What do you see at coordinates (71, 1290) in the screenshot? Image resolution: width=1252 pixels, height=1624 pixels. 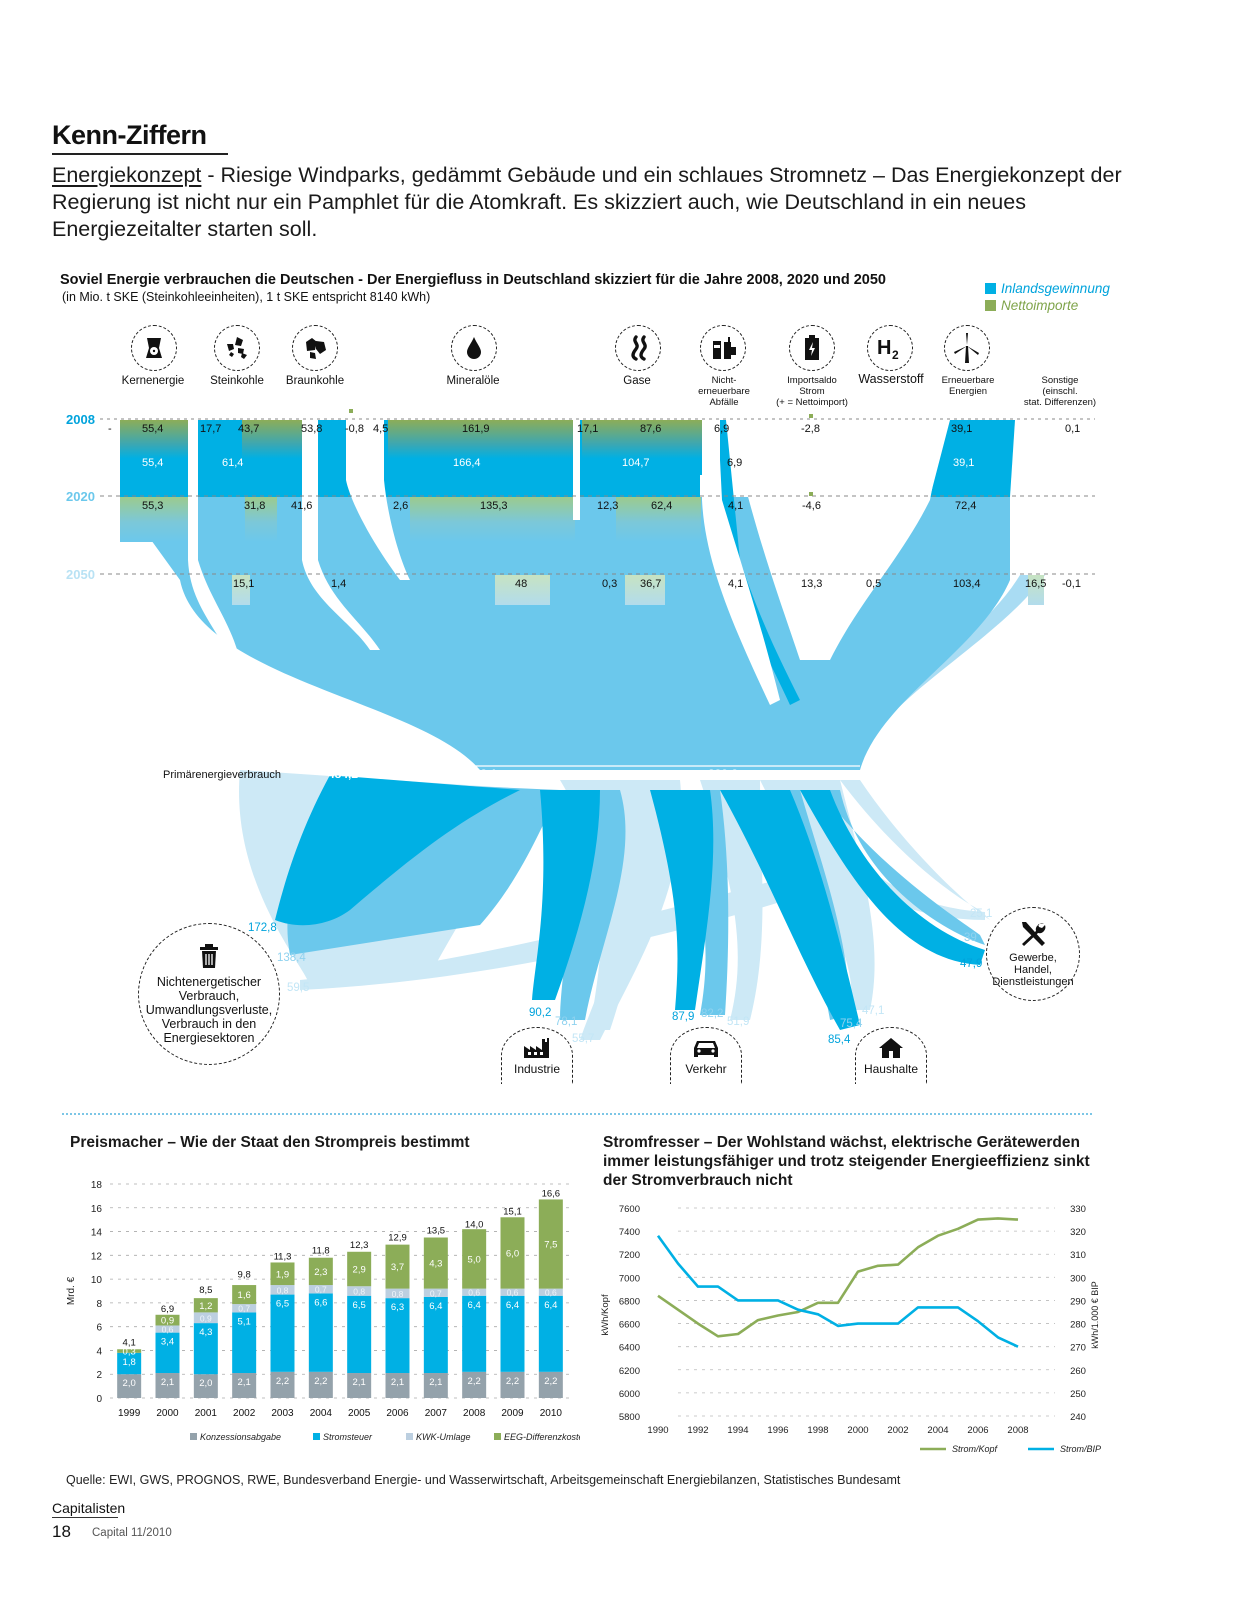 I see `y-axis-label: Mrd. €` at bounding box center [71, 1290].